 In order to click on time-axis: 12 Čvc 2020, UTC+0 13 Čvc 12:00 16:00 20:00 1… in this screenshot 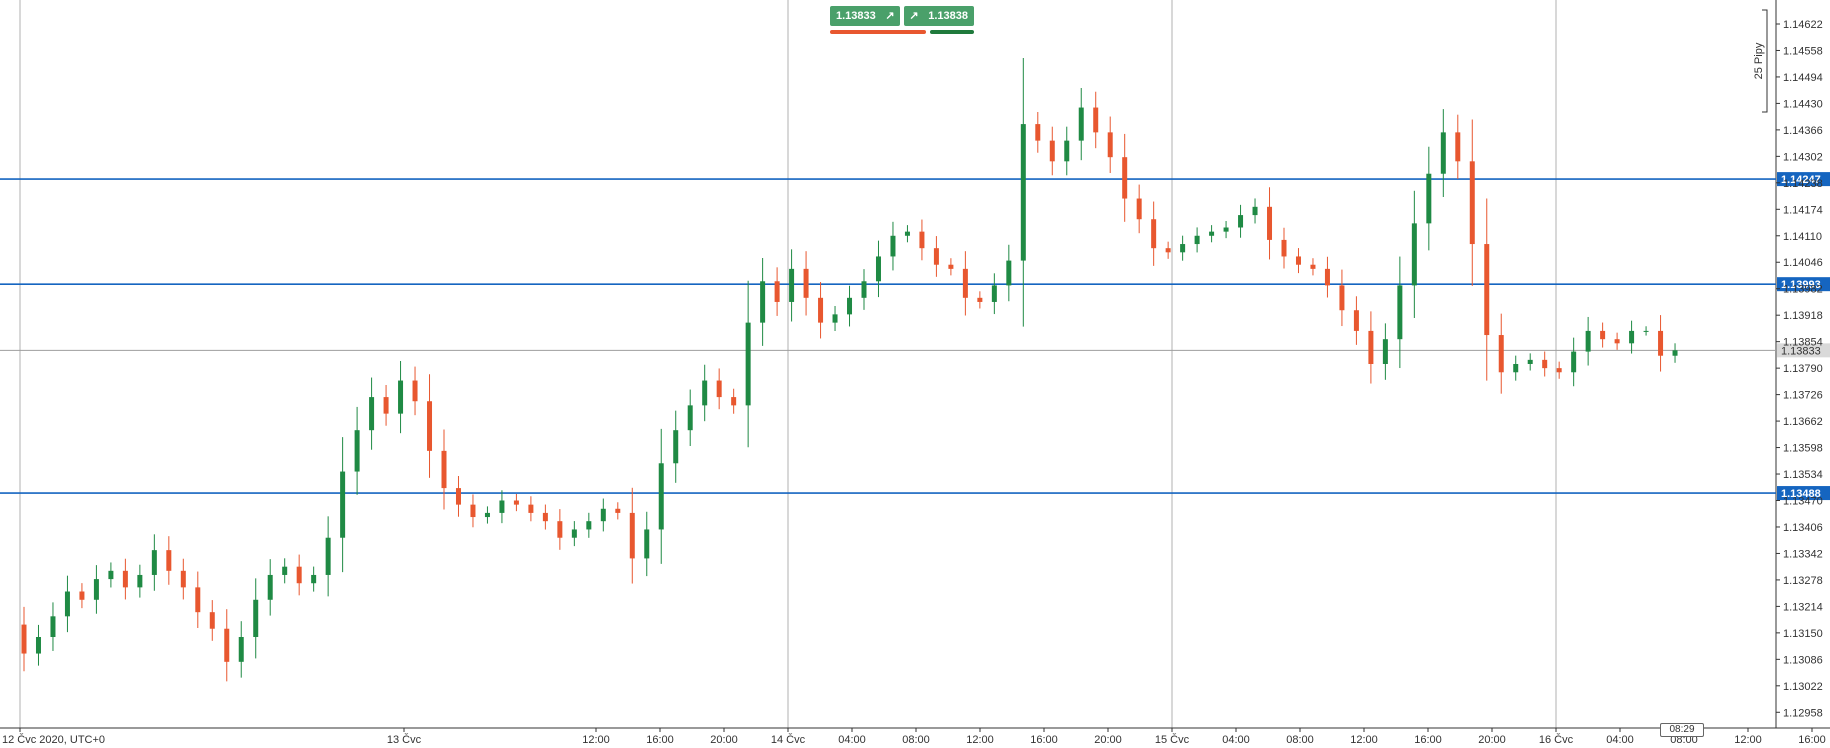, I will do `click(916, 737)`.